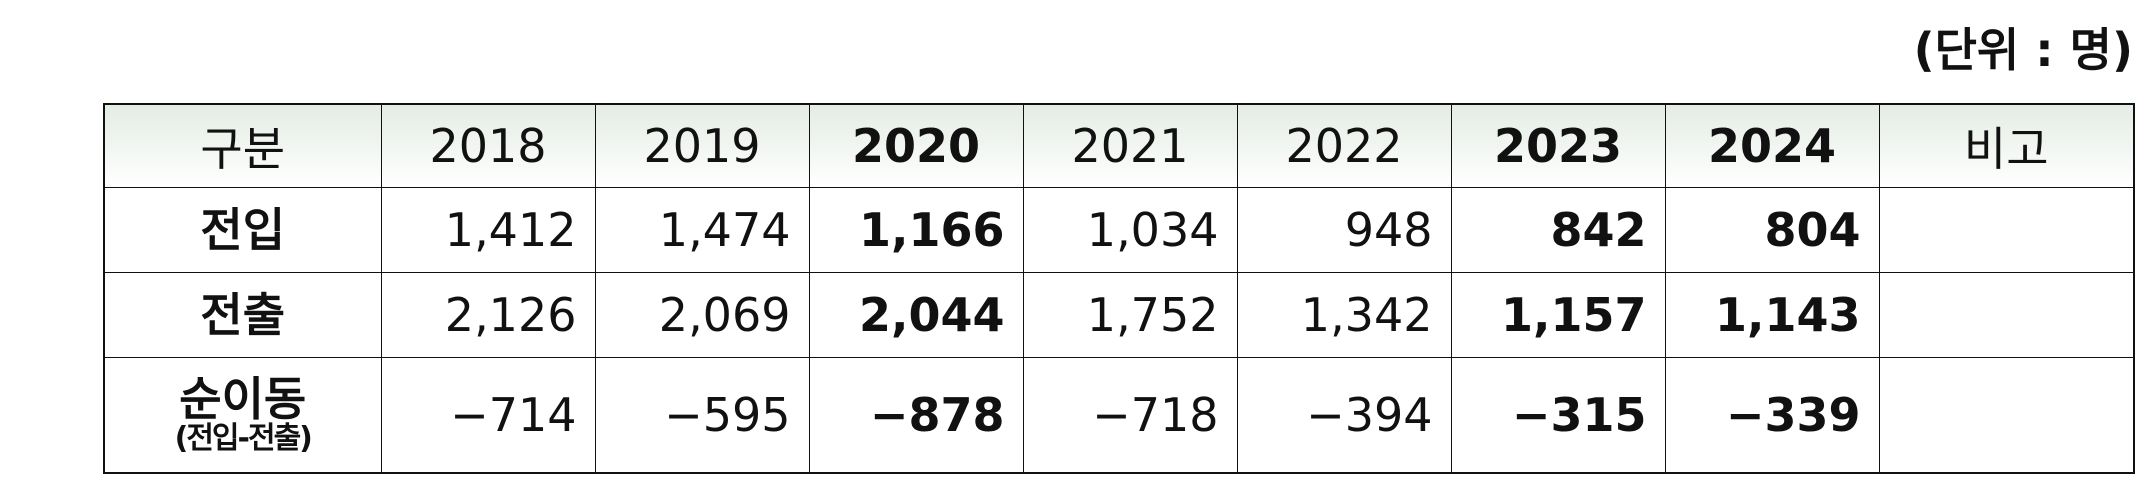 The image size is (2151, 501). Describe the element at coordinates (1558, 315) in the screenshot. I see `value-cell: 1,157` at that location.